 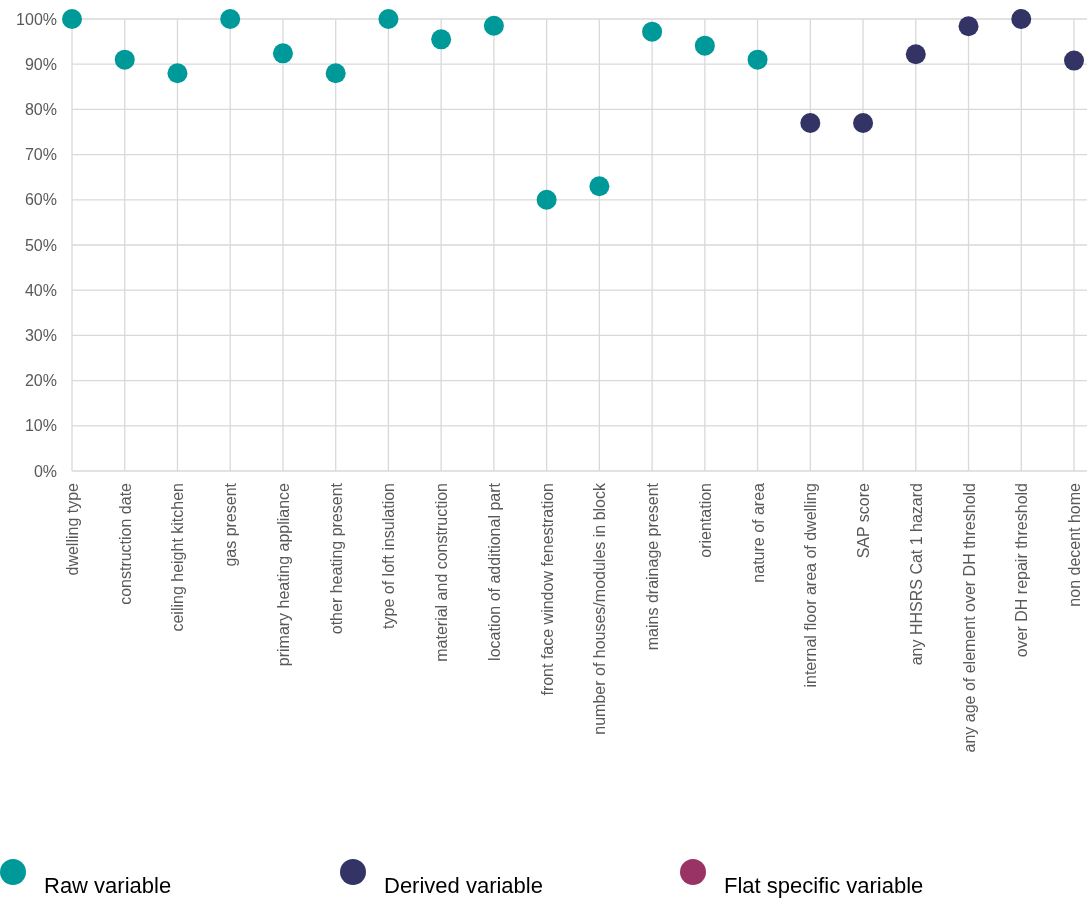 I want to click on x-tick-label: primary heating appliance, so click(x=283, y=574).